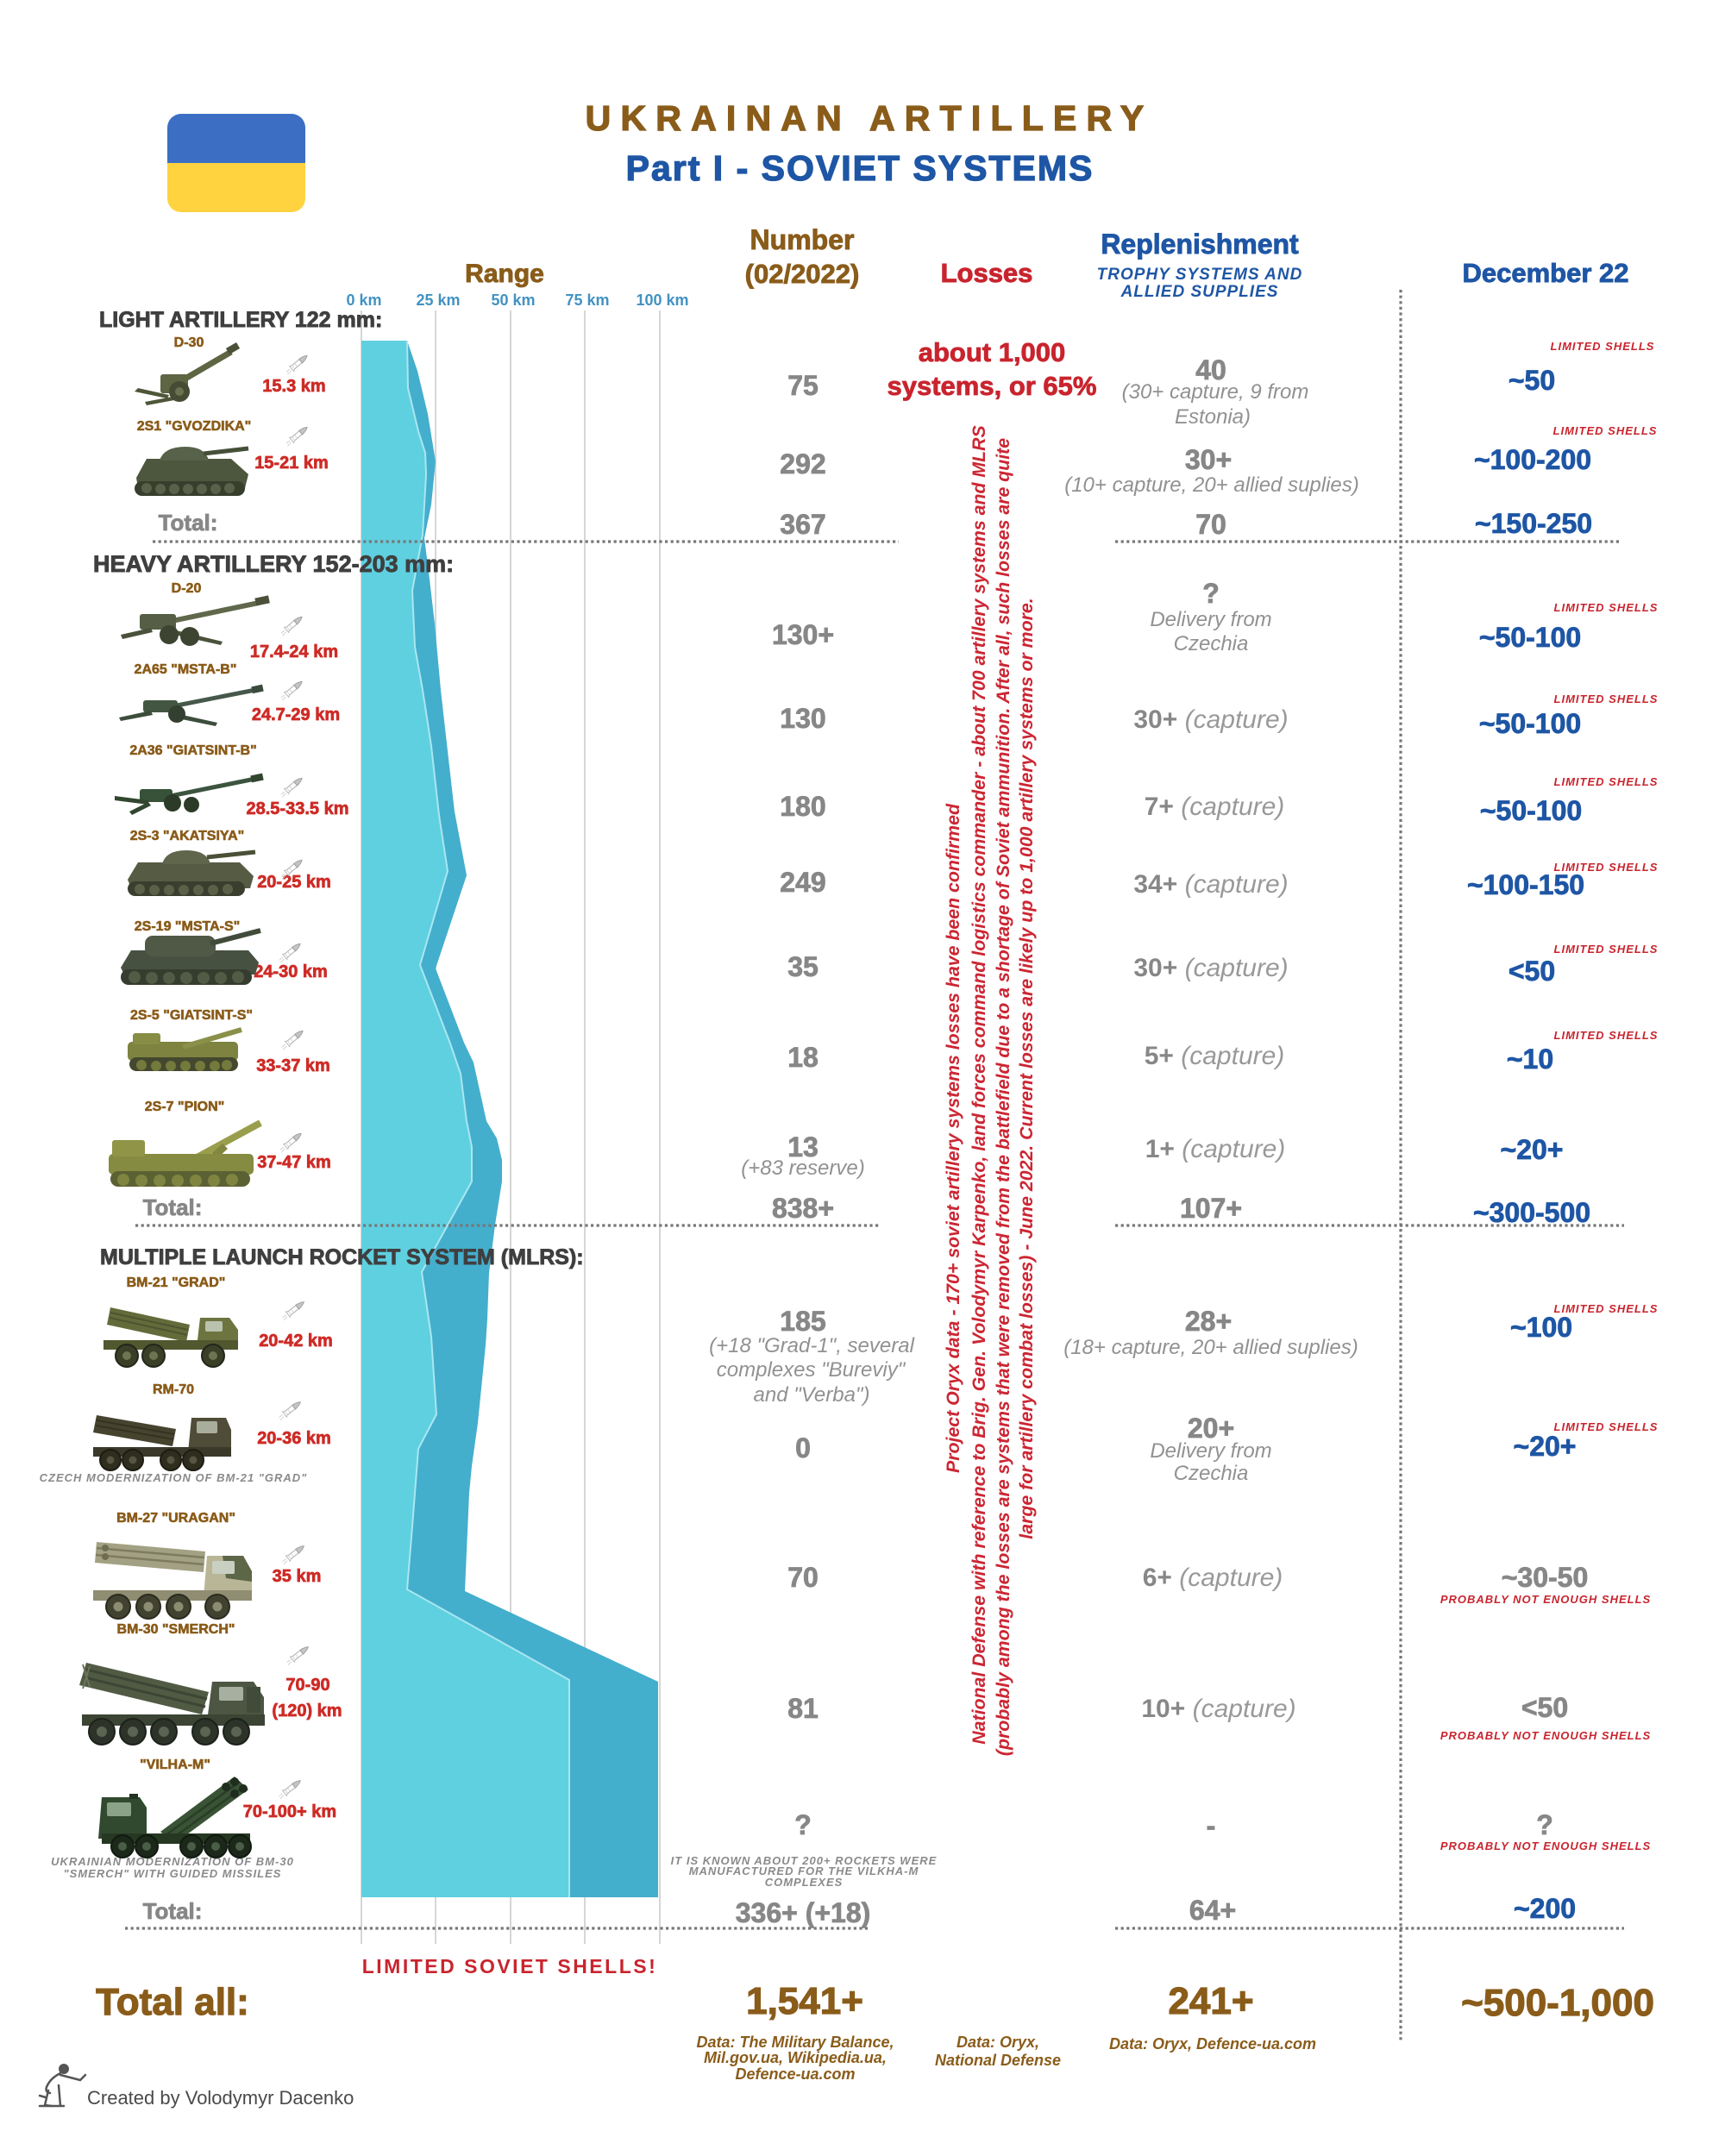 The width and height of the screenshot is (1725, 2156). What do you see at coordinates (803, 634) in the screenshot?
I see `svg-text: 130+` at bounding box center [803, 634].